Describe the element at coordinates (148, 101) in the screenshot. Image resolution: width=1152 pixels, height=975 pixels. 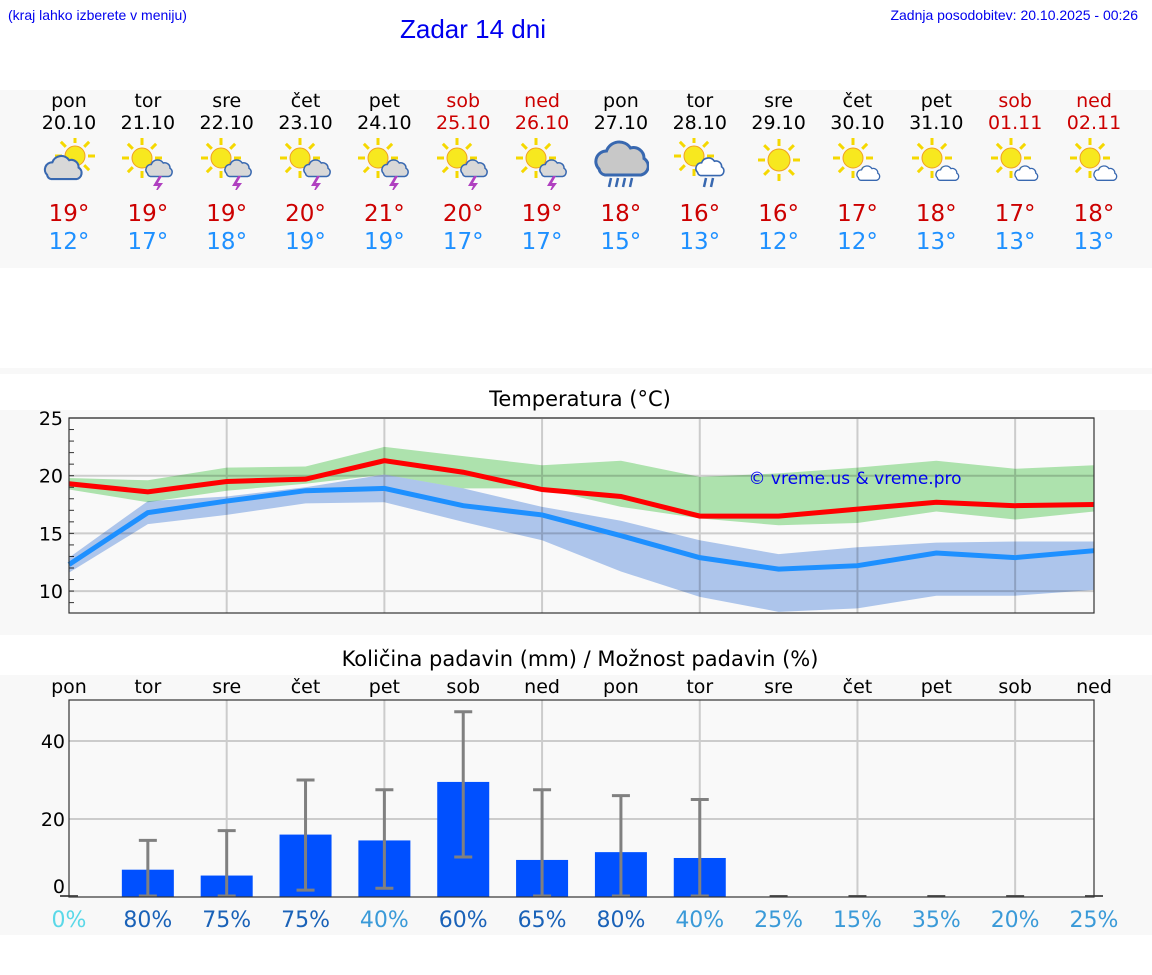
I see `day-name: tor` at that location.